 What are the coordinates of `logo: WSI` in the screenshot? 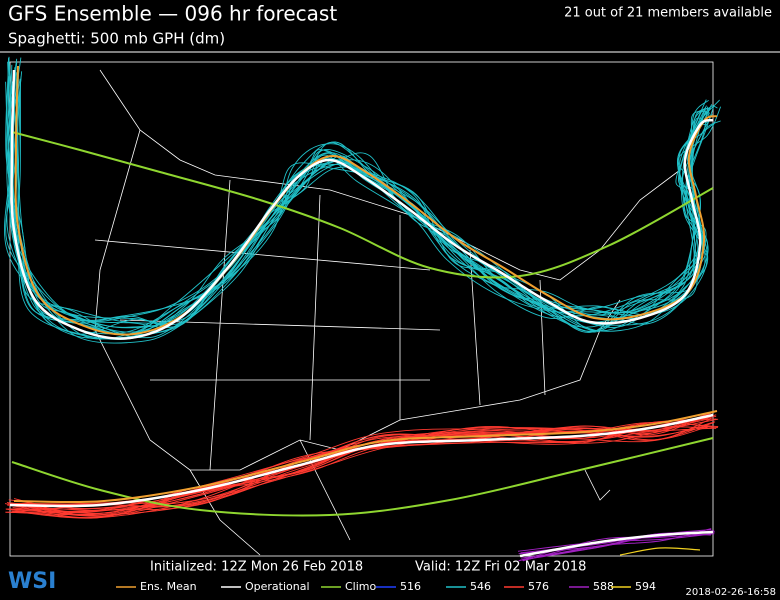 It's located at (32, 581).